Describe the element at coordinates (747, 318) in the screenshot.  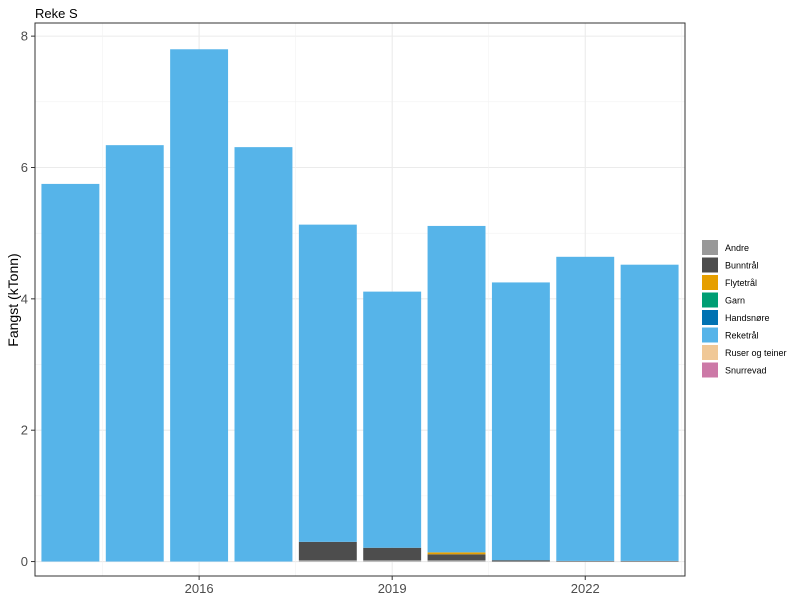
I see `legend-label: Handsnøre` at that location.